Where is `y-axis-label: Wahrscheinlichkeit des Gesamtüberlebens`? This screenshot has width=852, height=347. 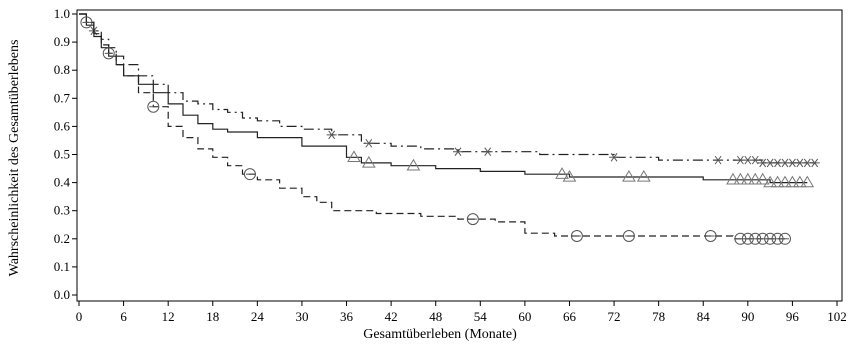 y-axis-label: Wahrscheinlichkeit des Gesamtüberlebens is located at coordinates (14, 158).